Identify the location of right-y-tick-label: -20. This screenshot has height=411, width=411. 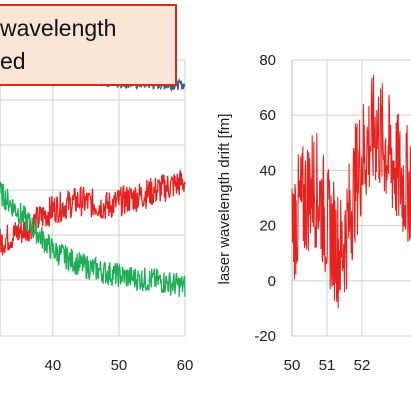
(265, 336).